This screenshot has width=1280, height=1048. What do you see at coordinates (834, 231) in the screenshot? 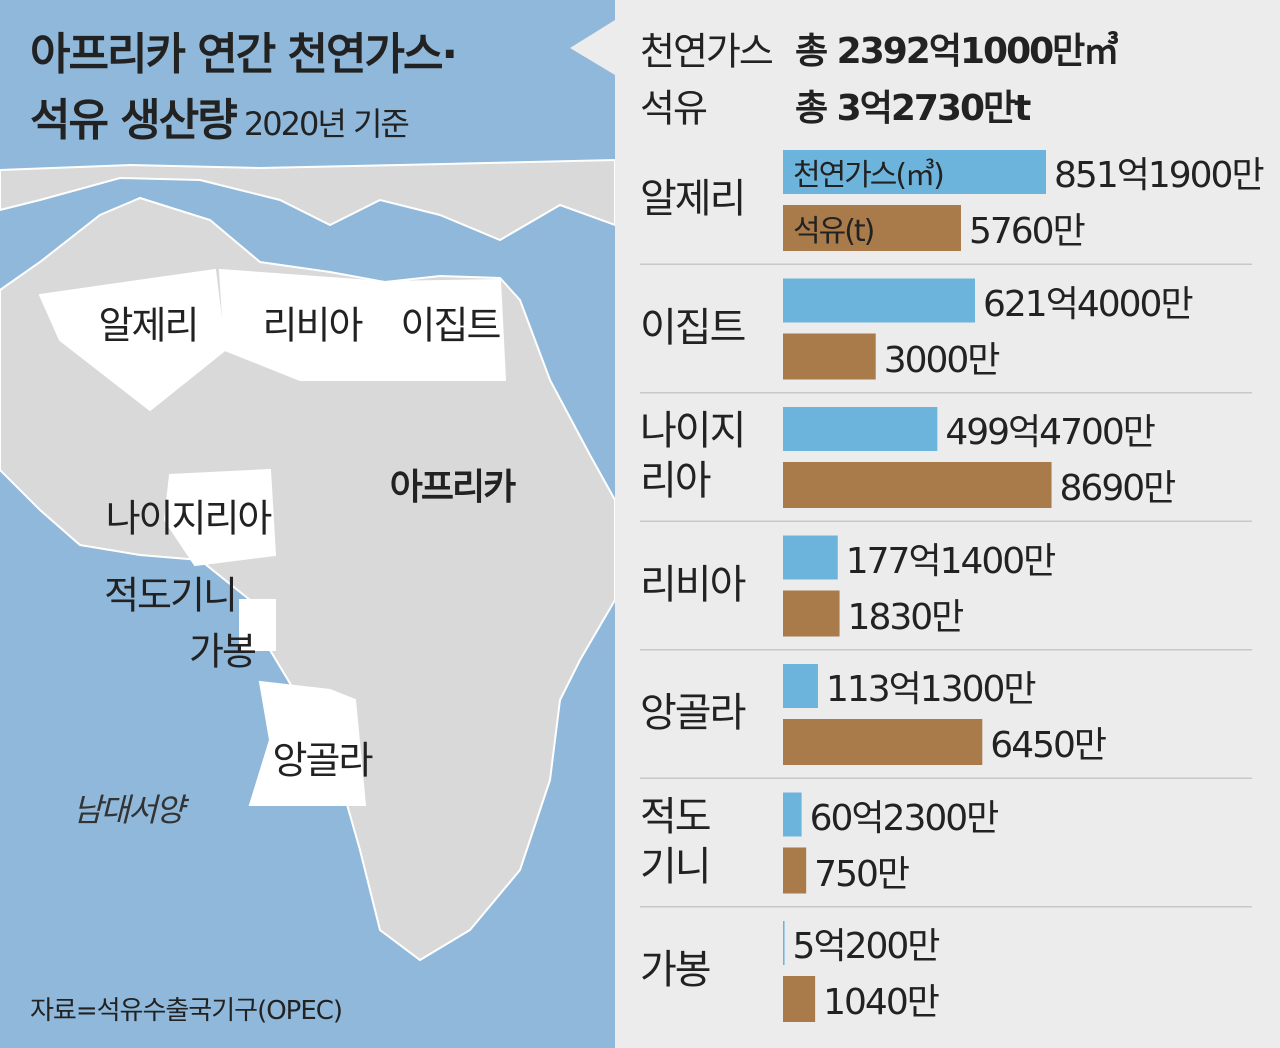
I see `legend-label: 석유(t)` at bounding box center [834, 231].